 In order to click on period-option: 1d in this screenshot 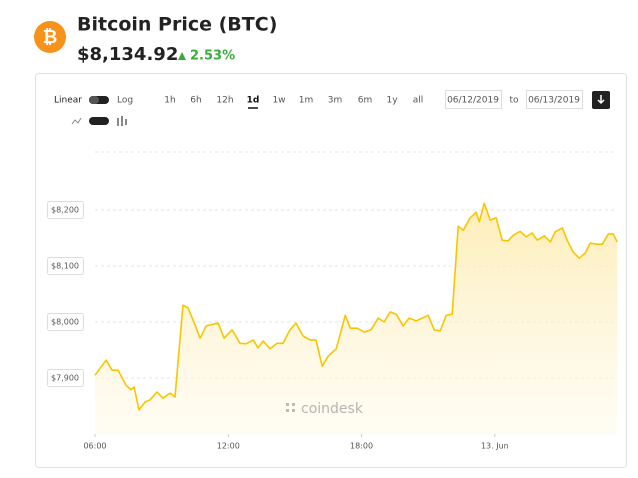, I will do `click(253, 101)`.